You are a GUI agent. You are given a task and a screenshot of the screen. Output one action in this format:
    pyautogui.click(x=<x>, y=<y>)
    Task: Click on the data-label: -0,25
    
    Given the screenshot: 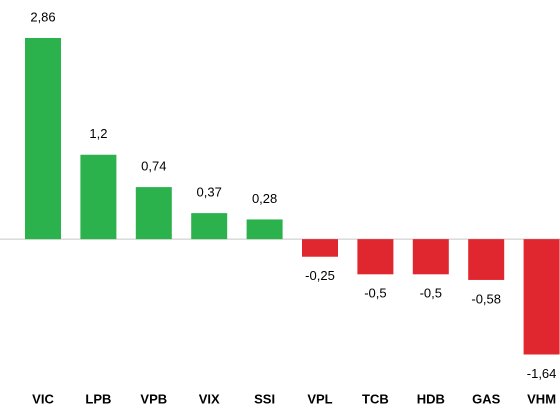 What is the action you would take?
    pyautogui.click(x=320, y=275)
    